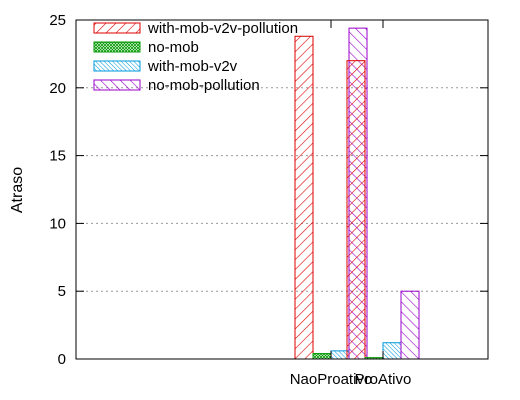 This screenshot has width=520, height=400. I want to click on y-tick-label: 25, so click(57, 20).